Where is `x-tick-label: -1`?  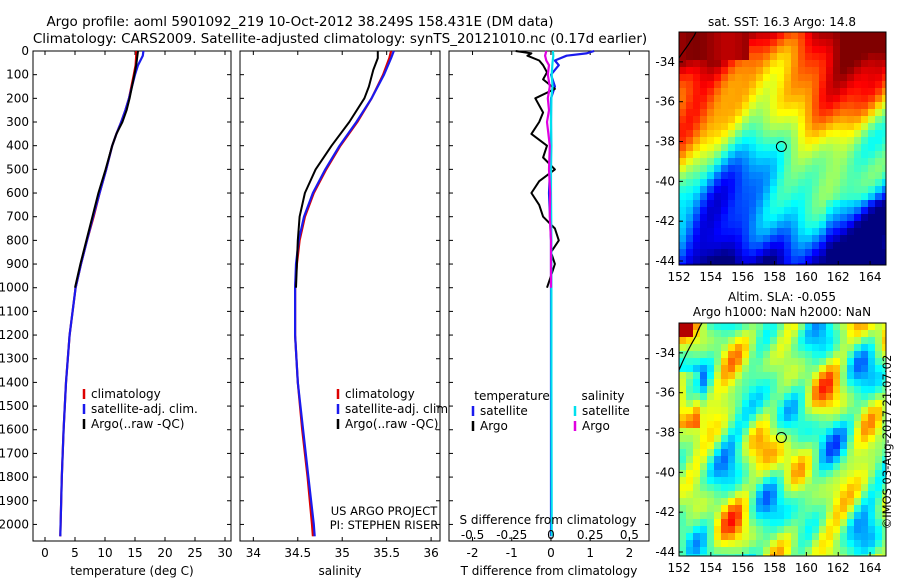
x-tick-label: -1 is located at coordinates (512, 553).